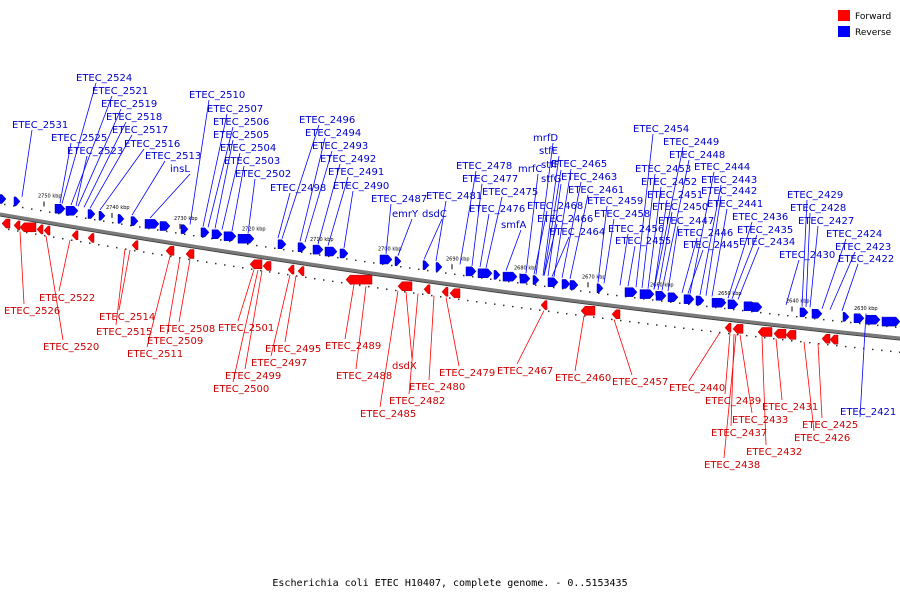 The image size is (900, 600). What do you see at coordinates (254, 230) in the screenshot?
I see `tick-label: 2720 kbp` at bounding box center [254, 230].